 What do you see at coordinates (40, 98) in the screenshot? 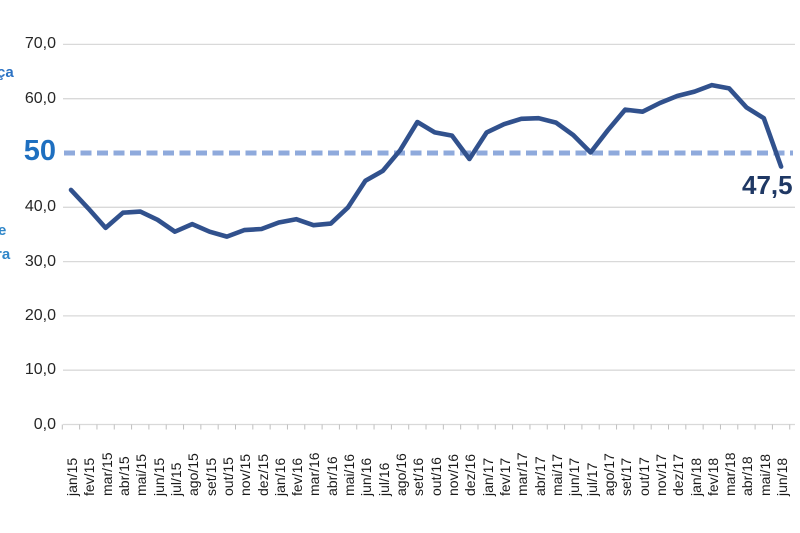
I see `y-axis-label: 60,0` at bounding box center [40, 98].